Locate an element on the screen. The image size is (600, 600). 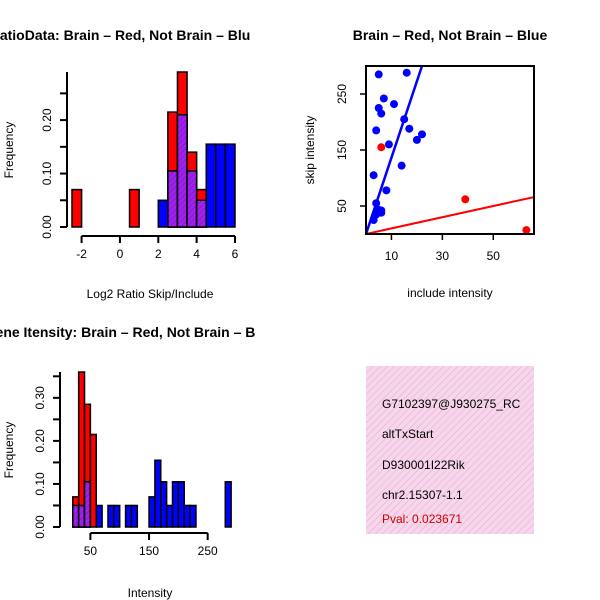
info-box-hatching is located at coordinates (450, 450).